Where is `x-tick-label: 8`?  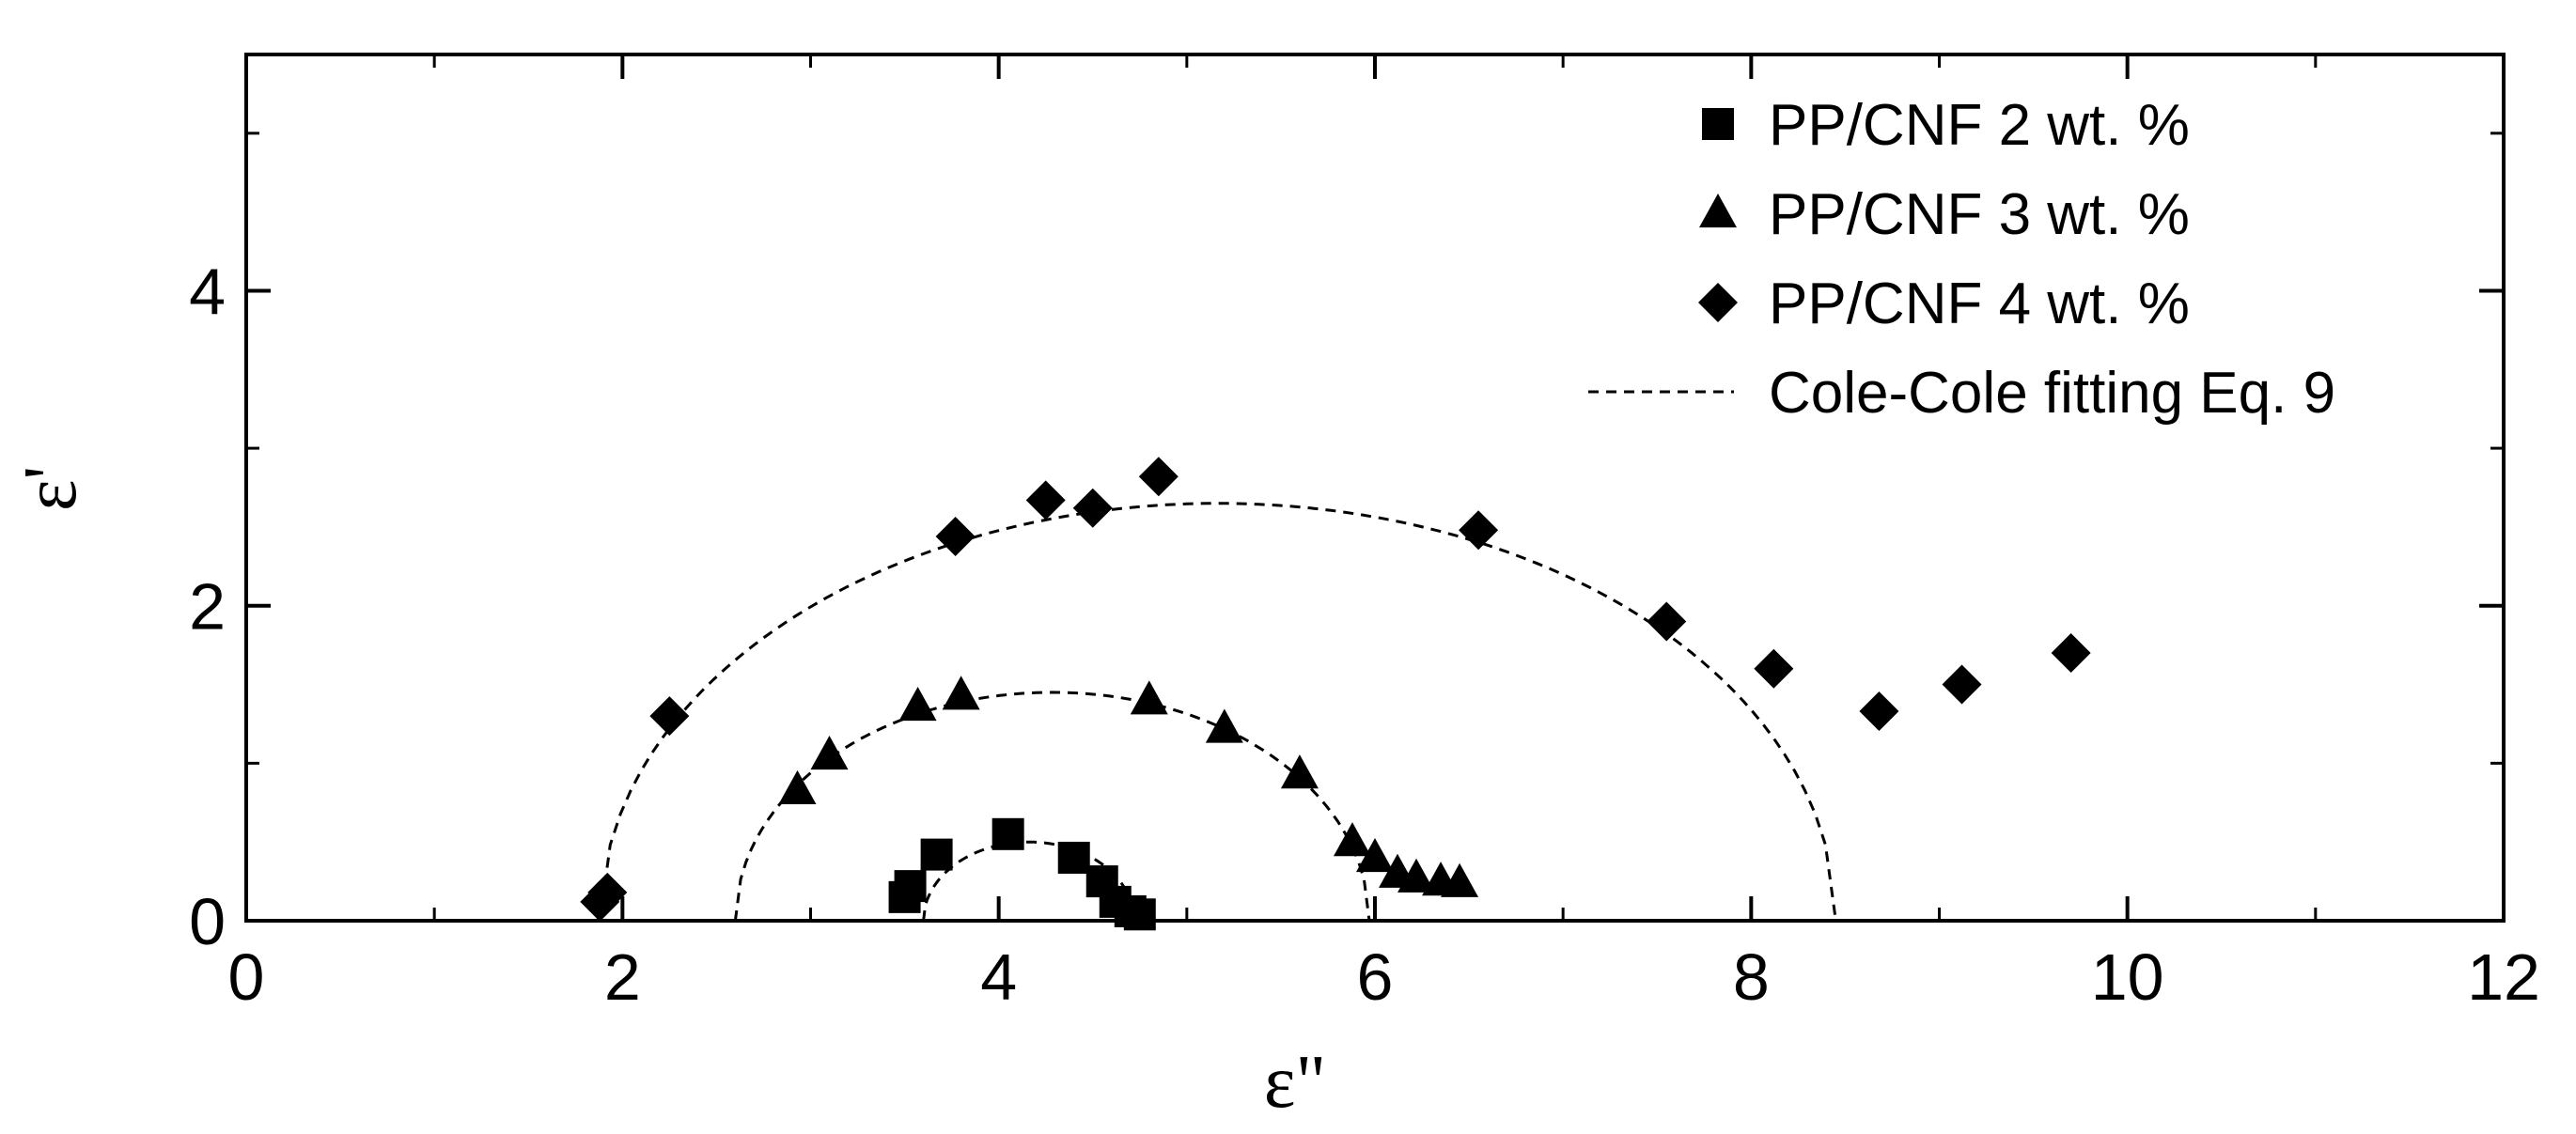
x-tick-label: 8 is located at coordinates (1751, 977).